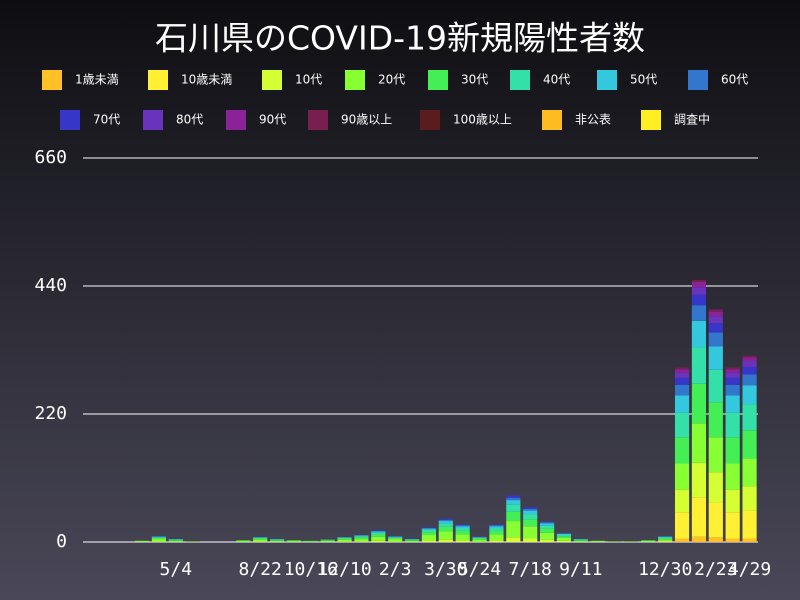 The image size is (800, 600). I want to click on legend-label: 10歳未満, so click(206, 80).